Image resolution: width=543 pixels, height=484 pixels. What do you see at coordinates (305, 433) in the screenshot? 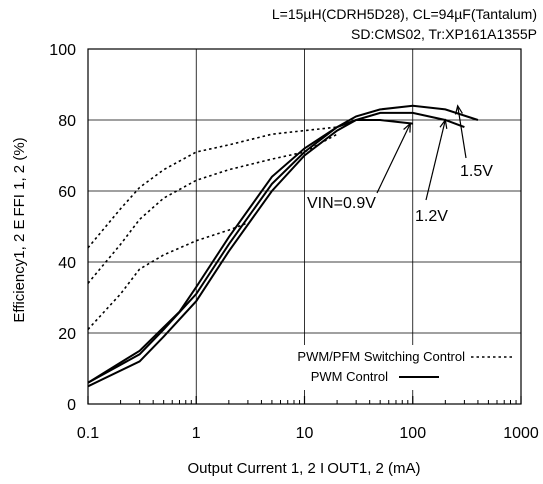
I see `x-tick-label-2: 10` at bounding box center [305, 433].